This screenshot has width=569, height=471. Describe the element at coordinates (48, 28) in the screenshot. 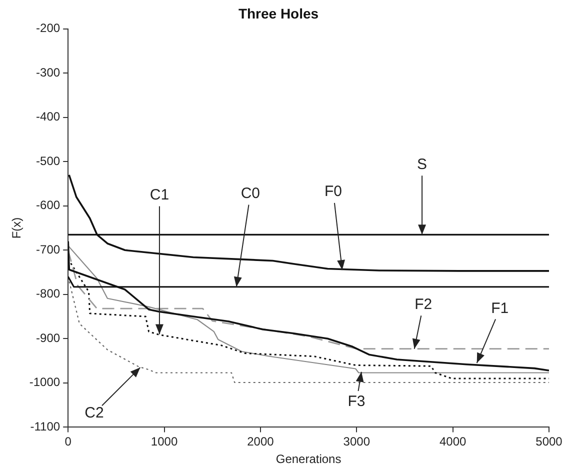

I see `y-tick-label: -200` at that location.